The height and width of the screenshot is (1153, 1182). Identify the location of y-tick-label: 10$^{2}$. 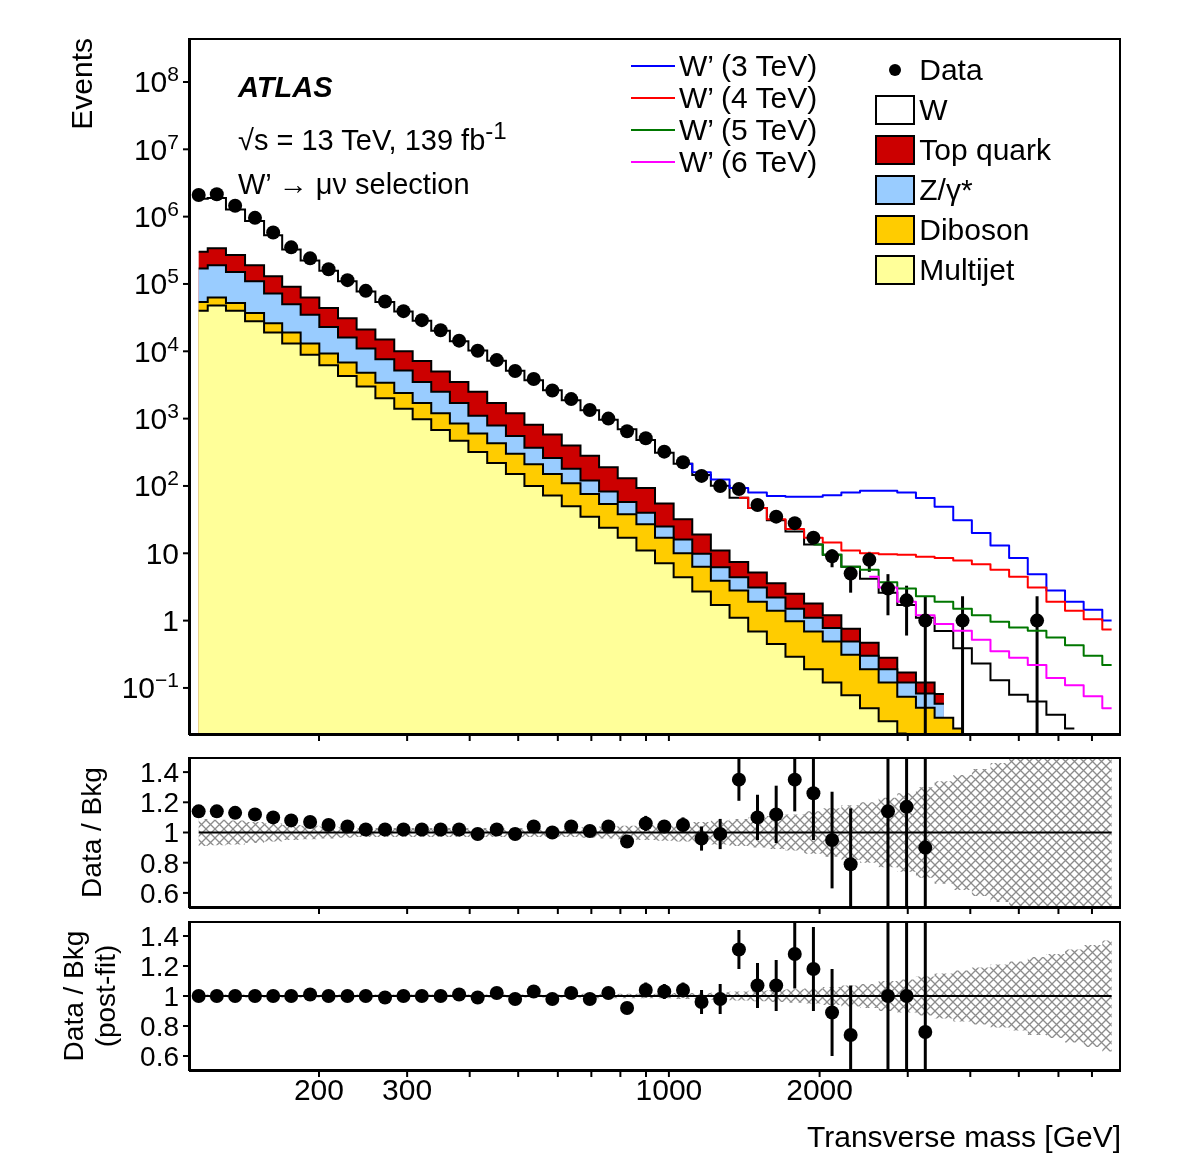
(156, 484).